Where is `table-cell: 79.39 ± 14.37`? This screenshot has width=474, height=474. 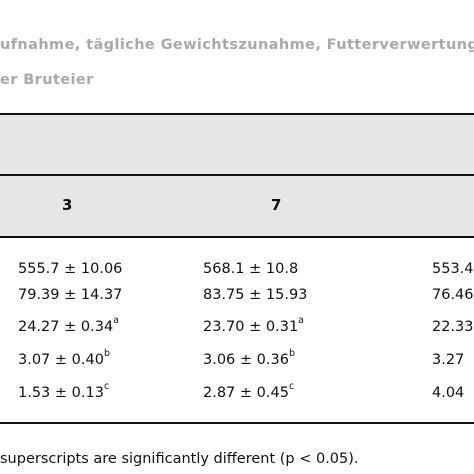
table-cell: 79.39 ± 14.37 is located at coordinates (70, 295).